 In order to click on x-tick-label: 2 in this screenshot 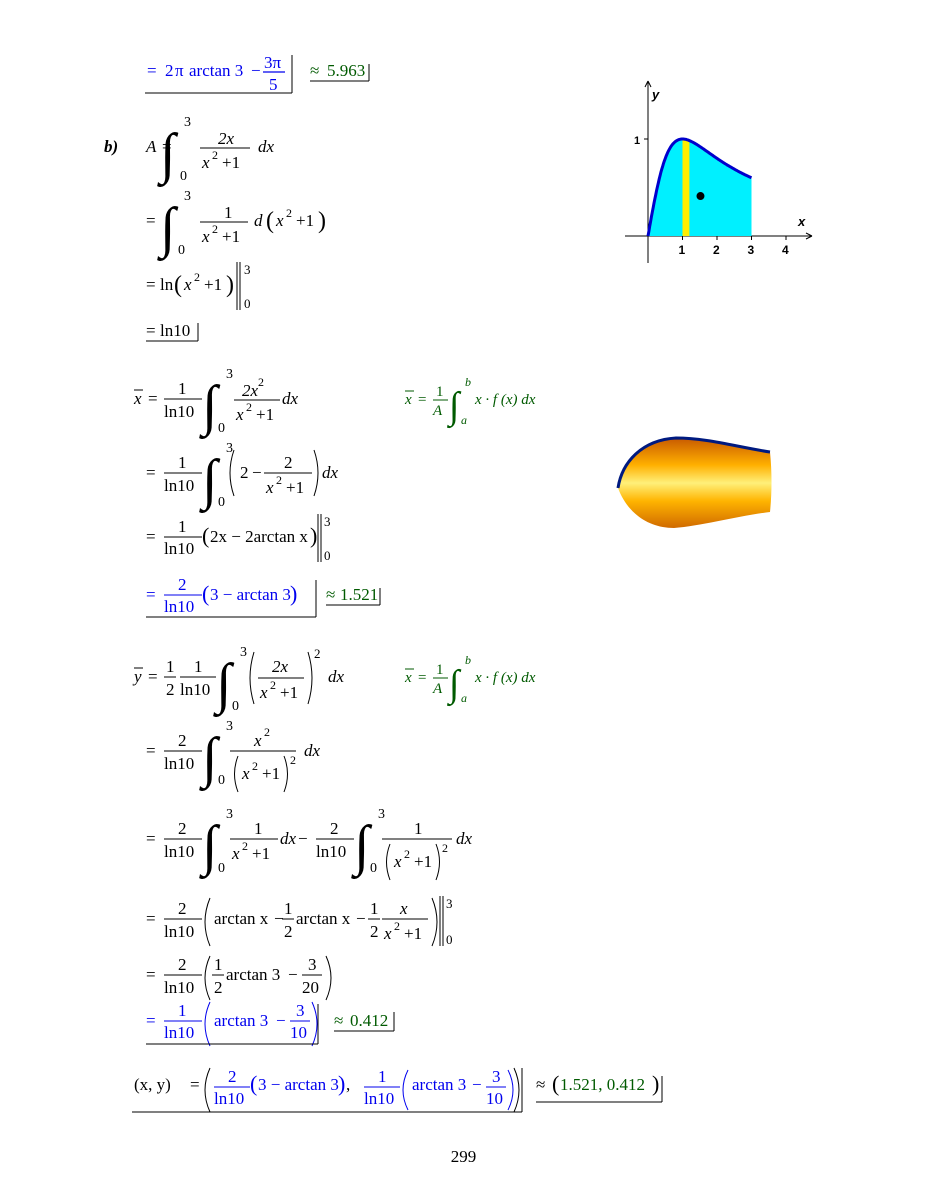, I will do `click(716, 250)`.